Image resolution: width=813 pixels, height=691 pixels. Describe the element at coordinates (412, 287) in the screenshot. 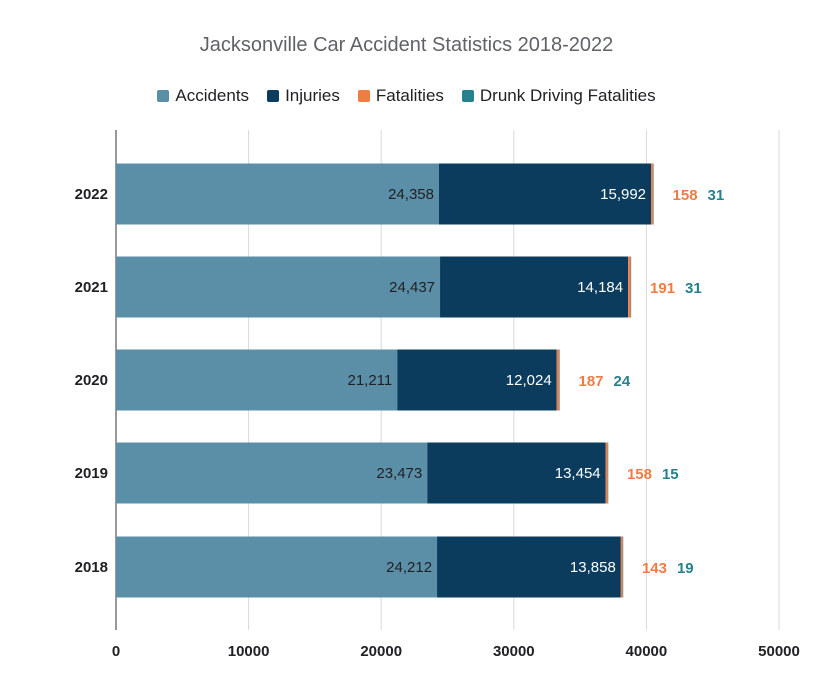

I see `data-label-accidents-2021: 24,437` at that location.